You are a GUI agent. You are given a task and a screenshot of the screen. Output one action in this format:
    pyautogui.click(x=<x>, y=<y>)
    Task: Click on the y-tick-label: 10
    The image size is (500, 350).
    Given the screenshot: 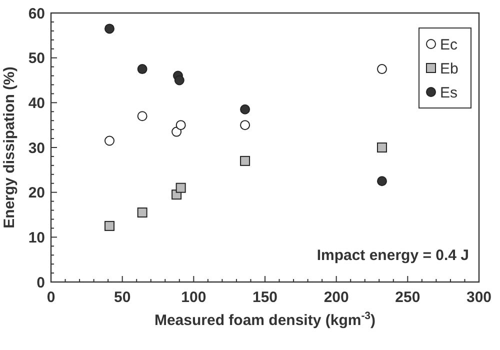 What is the action you would take?
    pyautogui.click(x=36, y=237)
    